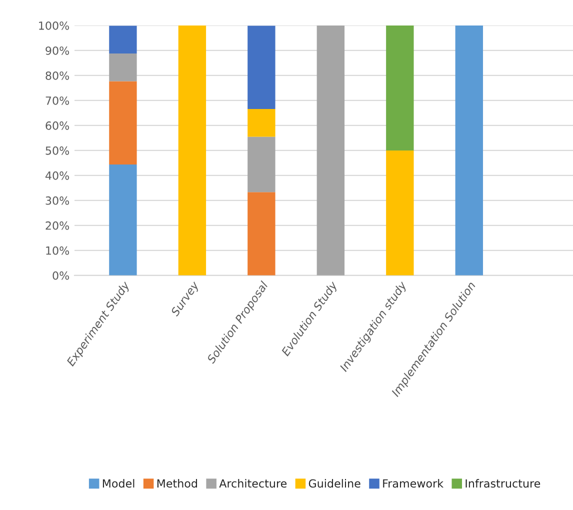 The width and height of the screenshot is (573, 510). I want to click on y-tick-label: 100%, so click(54, 25).